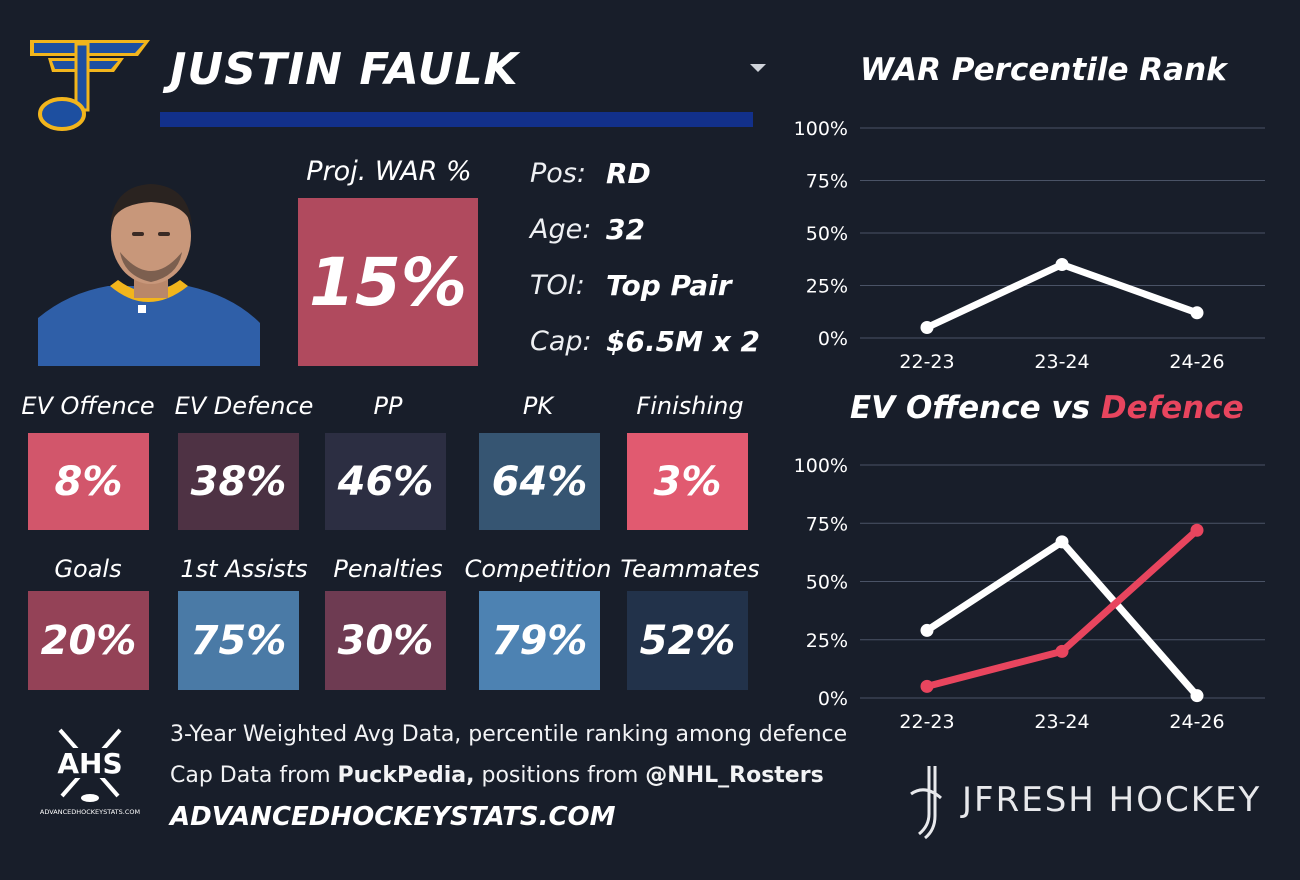 The image size is (1300, 880). Describe the element at coordinates (561, 341) in the screenshot. I see `info-key: Cap:` at that location.